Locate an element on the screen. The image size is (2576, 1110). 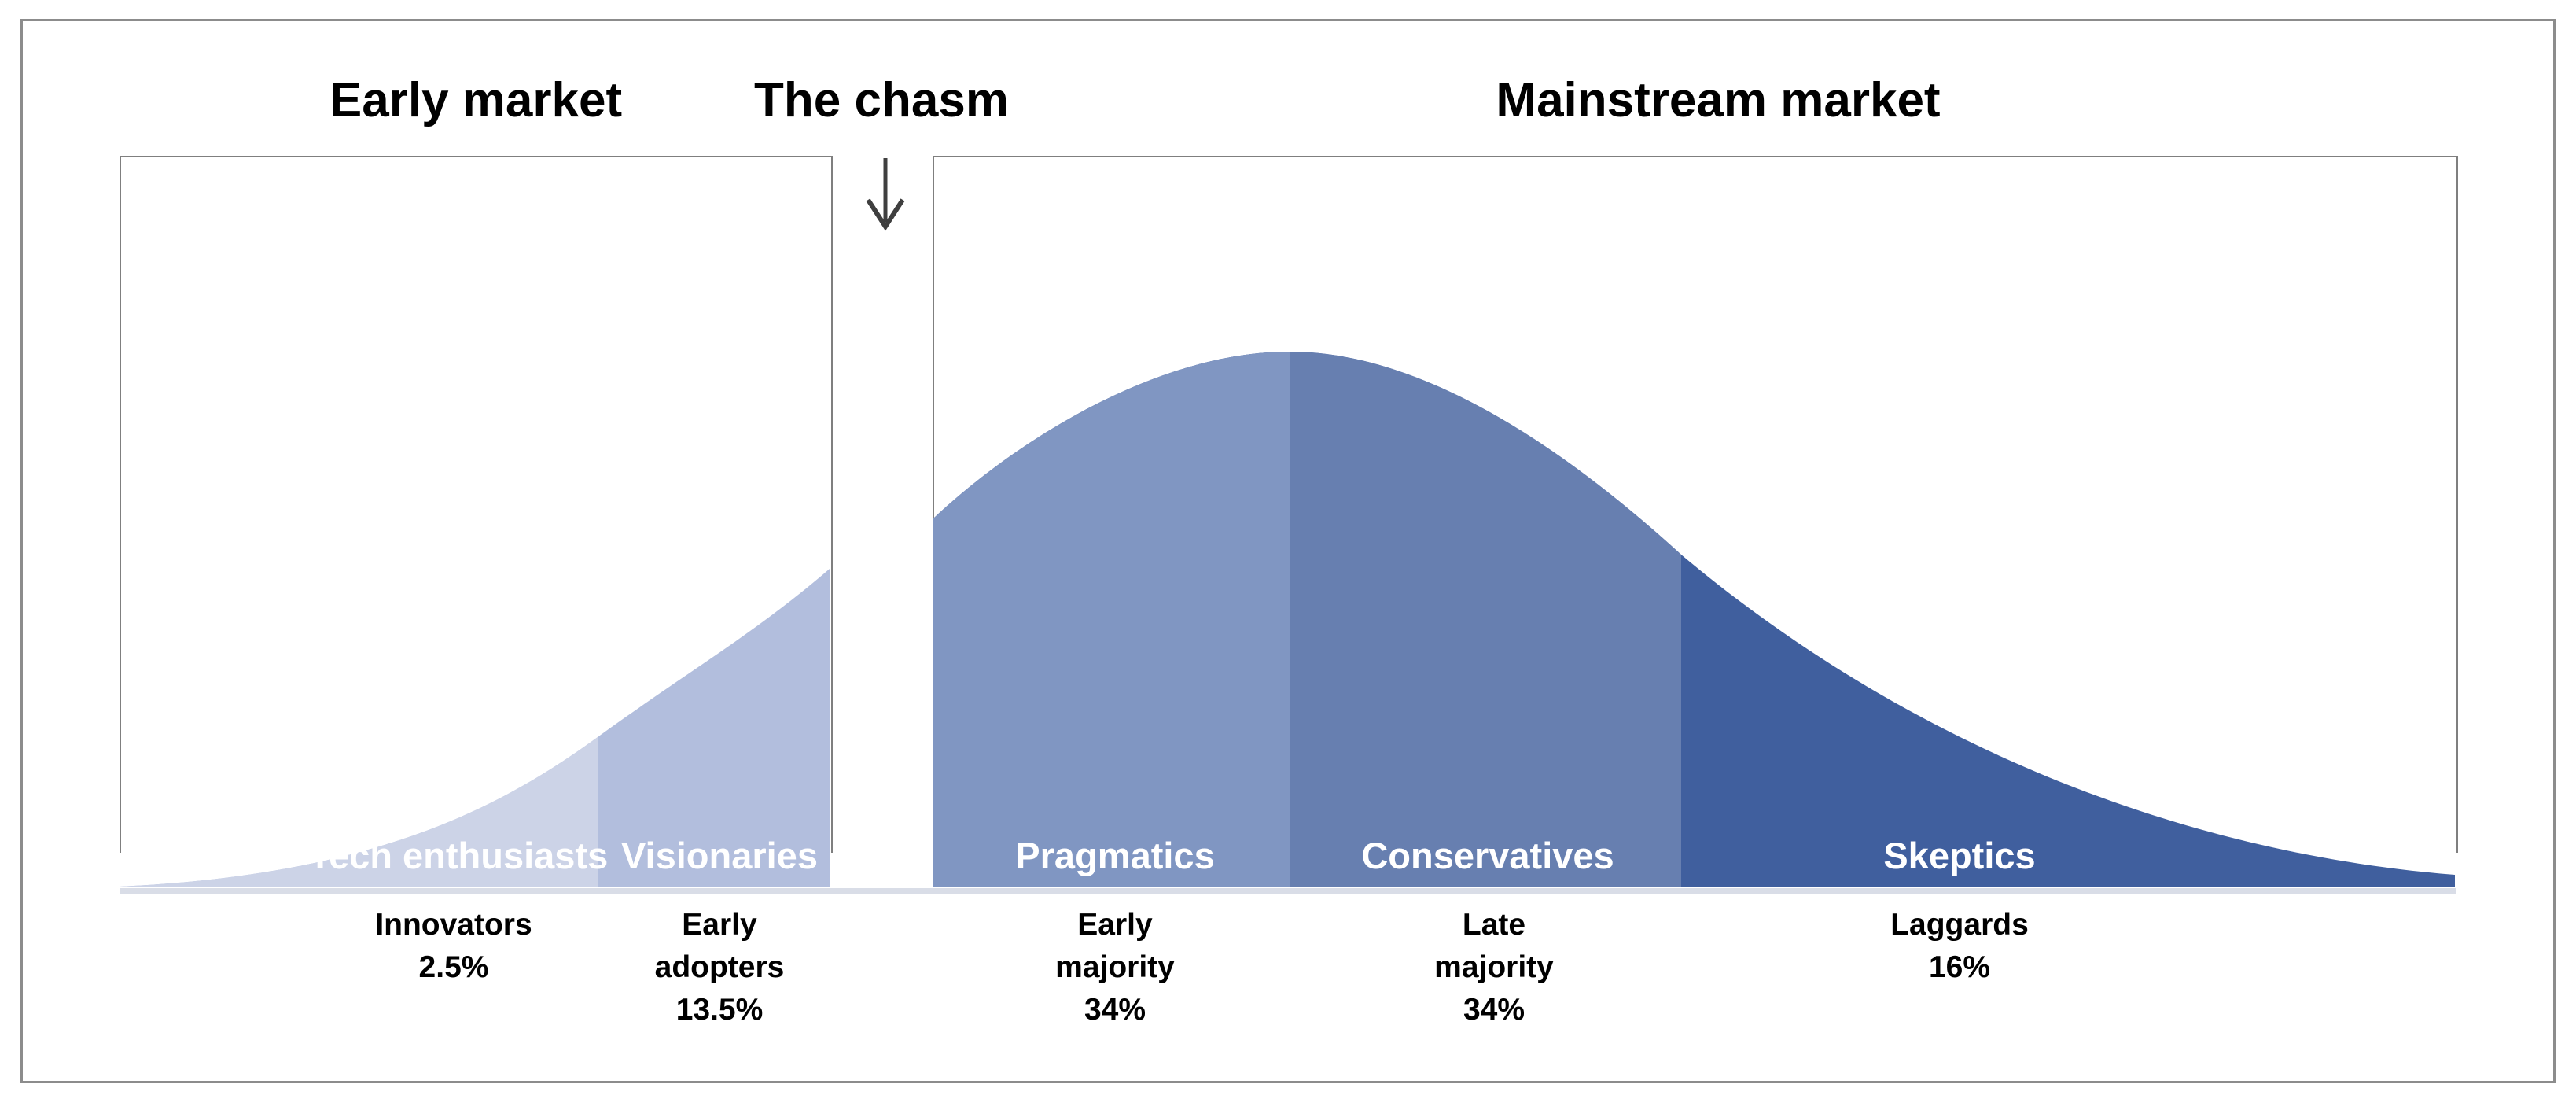
group-label-early-adopters: Early adopters 13.5% is located at coordinates (720, 967).